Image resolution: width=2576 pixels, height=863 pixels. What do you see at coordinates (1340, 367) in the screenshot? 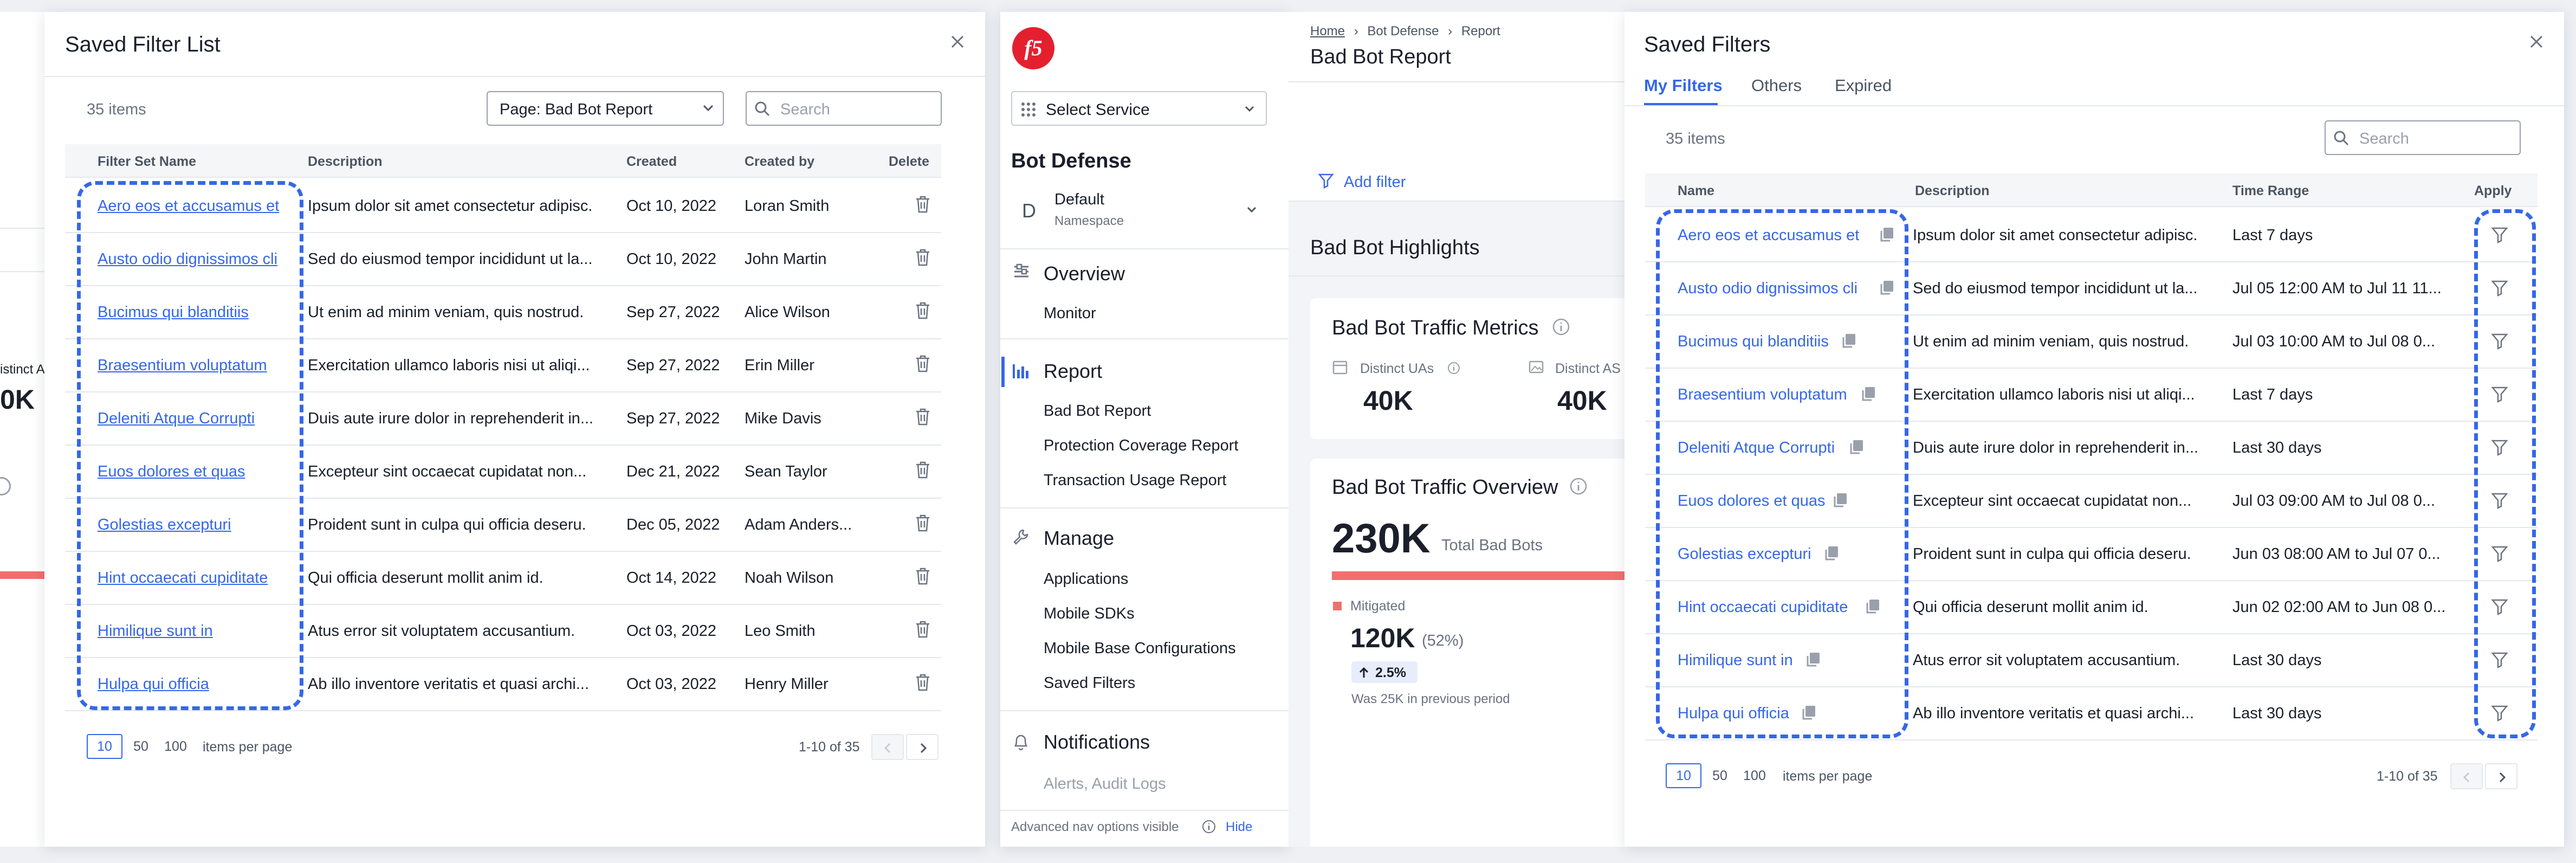
I see `calendar-icon` at bounding box center [1340, 367].